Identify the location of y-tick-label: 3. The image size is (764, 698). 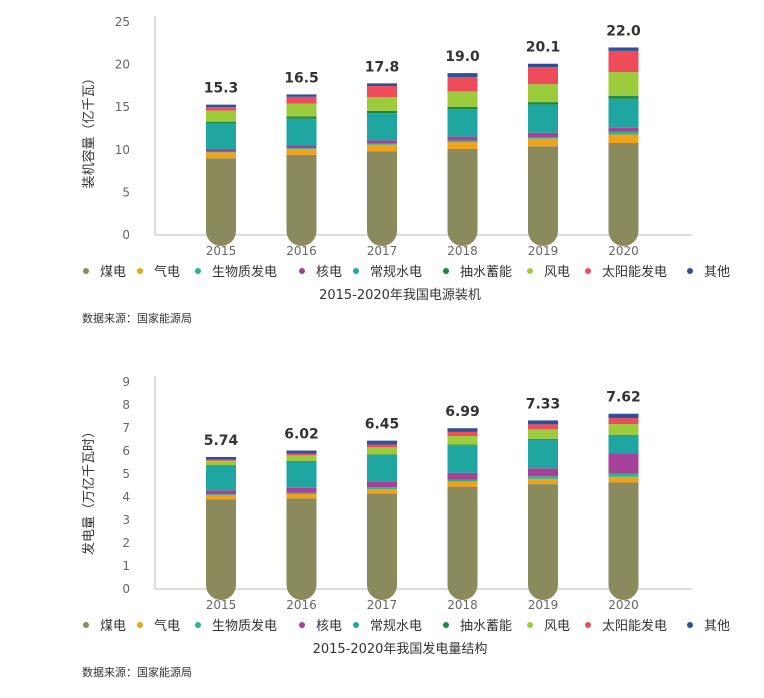
(126, 520).